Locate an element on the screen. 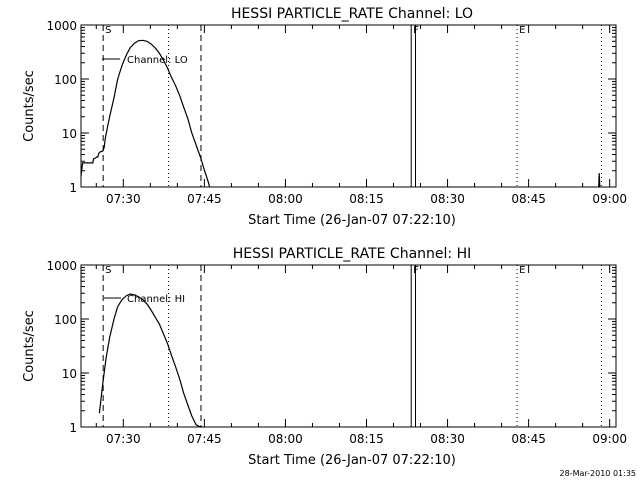 This screenshot has height=480, width=640. panel-hi-x-axis-label: Start Time (26-Jan-07 07:22:10) is located at coordinates (352, 460).